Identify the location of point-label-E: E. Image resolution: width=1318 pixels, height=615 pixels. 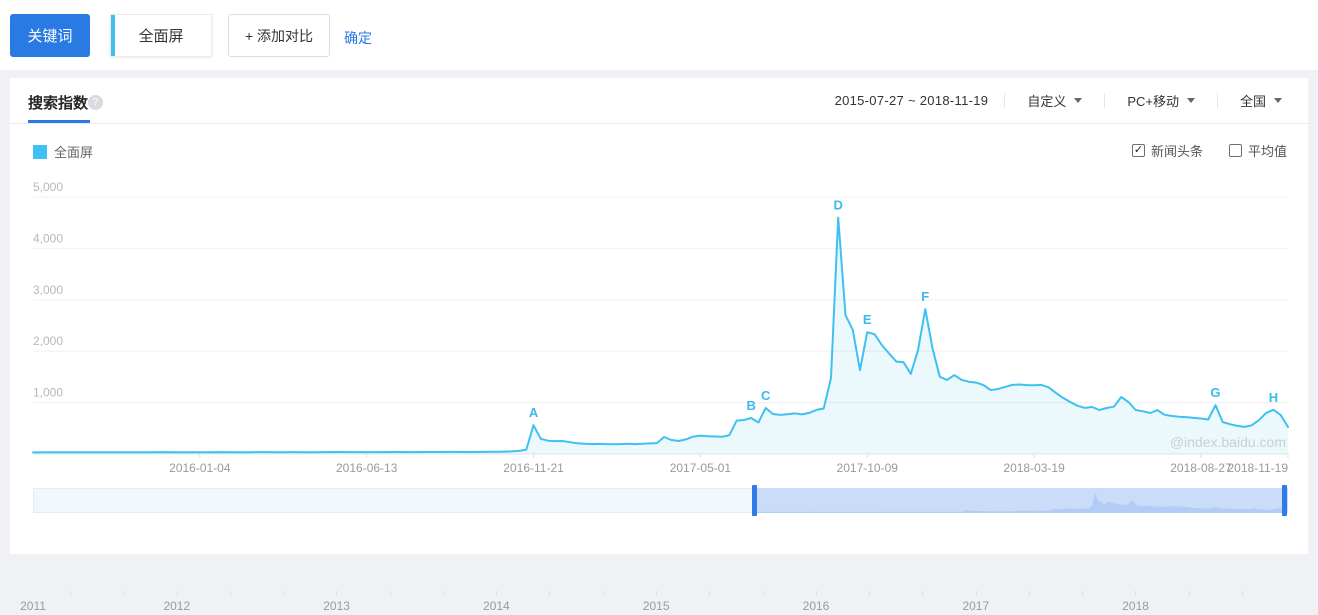
(867, 319).